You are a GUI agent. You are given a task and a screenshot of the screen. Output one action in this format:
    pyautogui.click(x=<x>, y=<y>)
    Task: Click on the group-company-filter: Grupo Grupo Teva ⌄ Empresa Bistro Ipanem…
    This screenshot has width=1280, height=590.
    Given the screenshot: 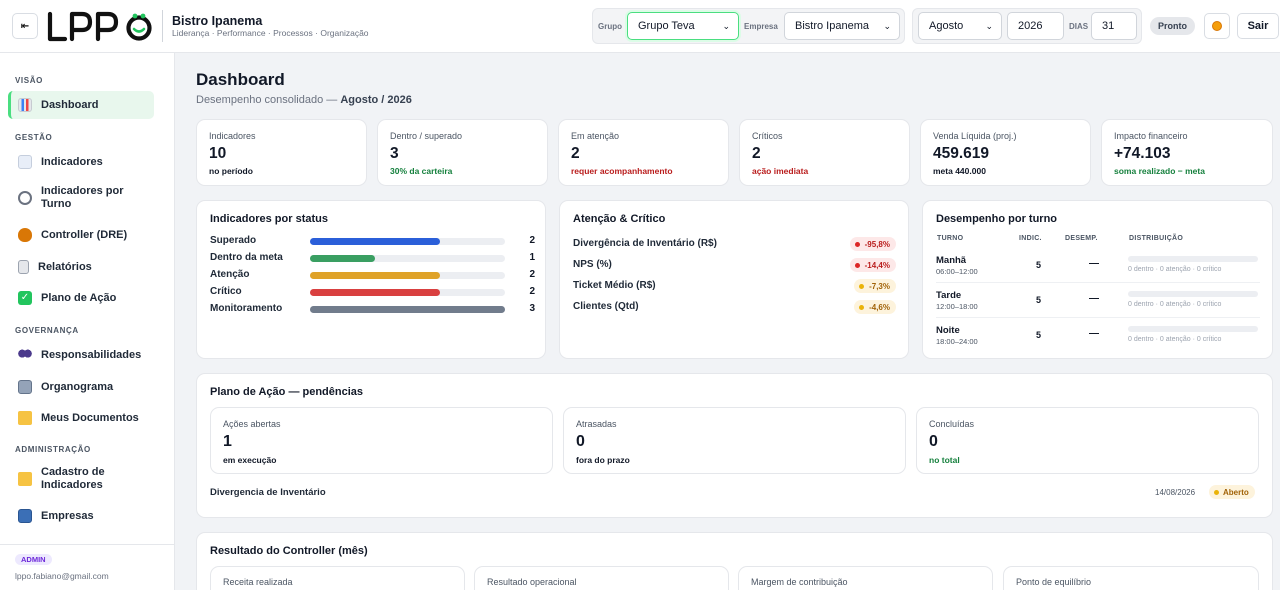 What is the action you would take?
    pyautogui.click(x=748, y=26)
    